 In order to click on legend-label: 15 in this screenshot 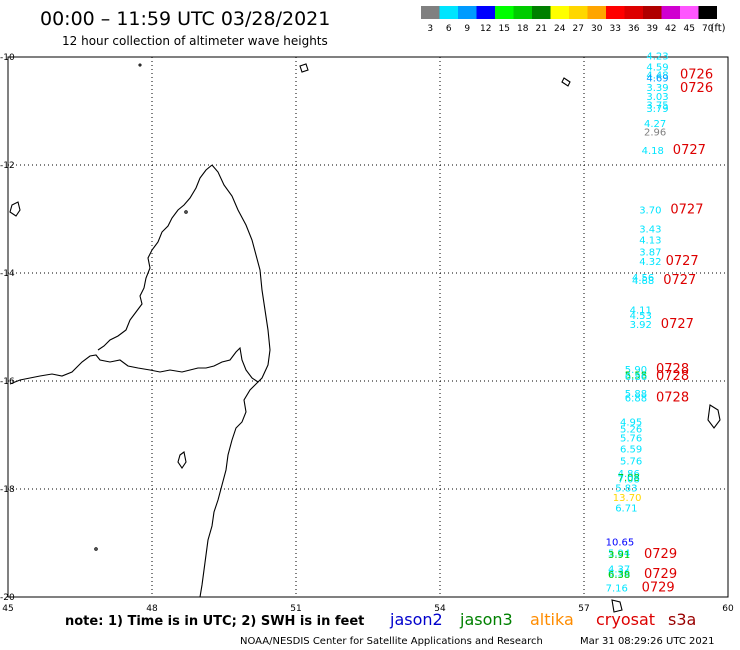, I will do `click(504, 29)`.